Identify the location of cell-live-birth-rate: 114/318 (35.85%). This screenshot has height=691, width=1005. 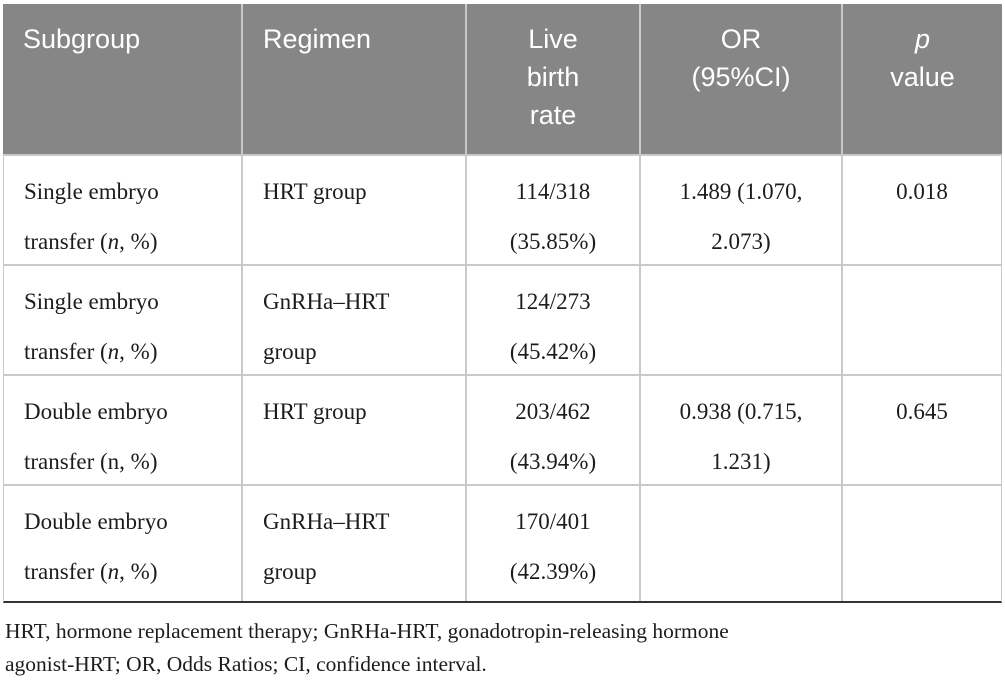
(552, 211).